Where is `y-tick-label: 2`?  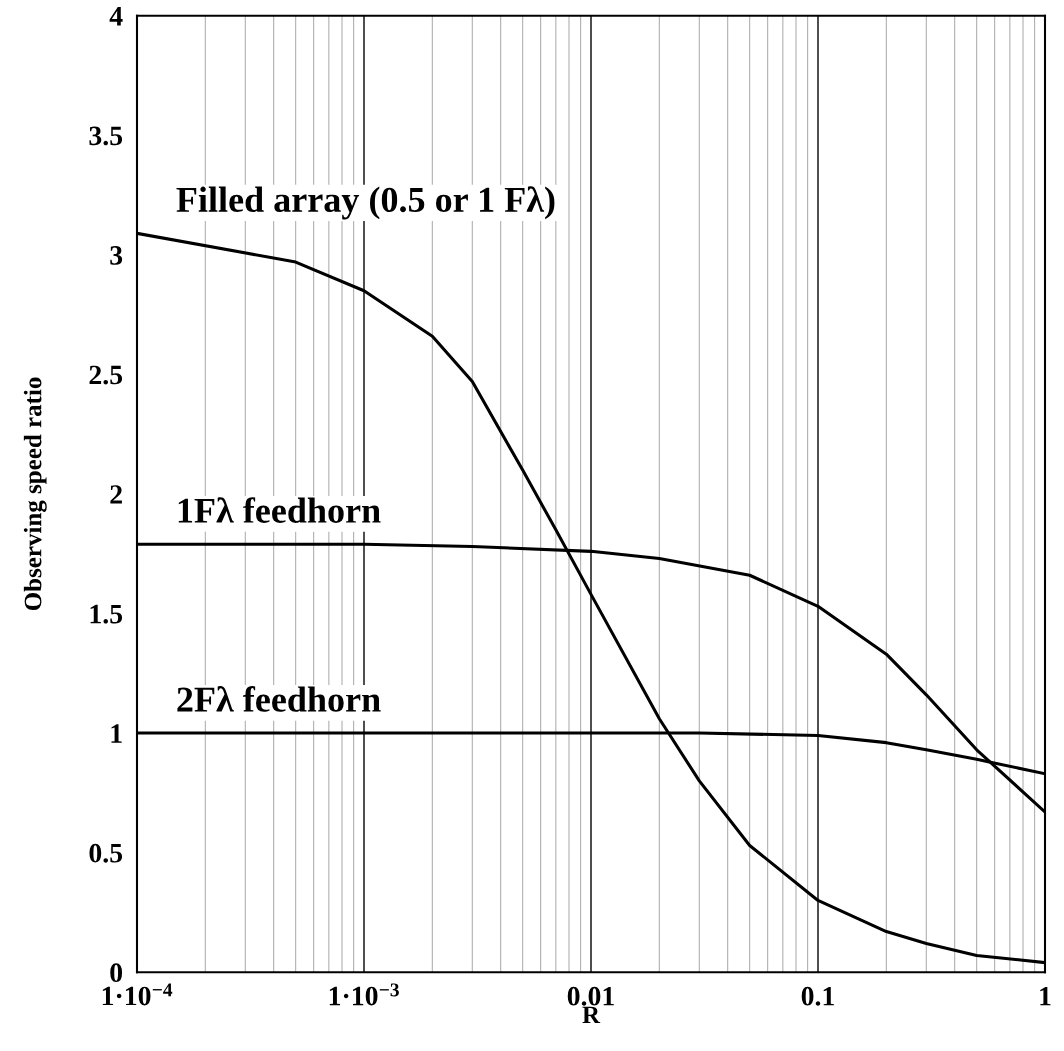
y-tick-label: 2 is located at coordinates (116, 494).